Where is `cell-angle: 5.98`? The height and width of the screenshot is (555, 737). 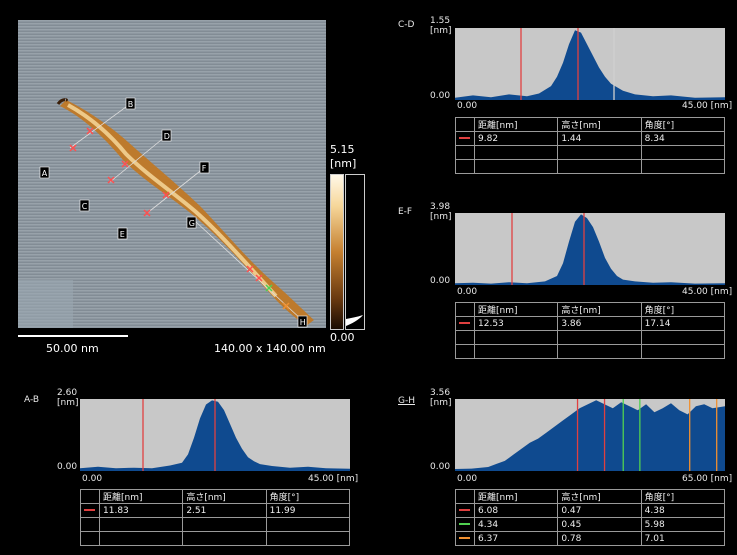
cell-angle: 5.98 is located at coordinates (683, 524).